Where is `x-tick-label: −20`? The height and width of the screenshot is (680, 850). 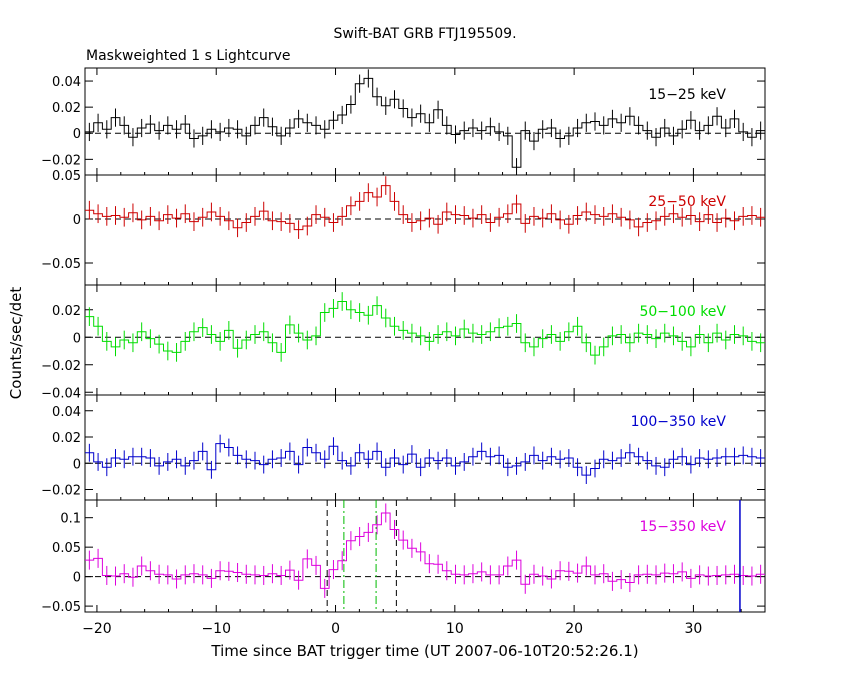
x-tick-label: −20 is located at coordinates (97, 629).